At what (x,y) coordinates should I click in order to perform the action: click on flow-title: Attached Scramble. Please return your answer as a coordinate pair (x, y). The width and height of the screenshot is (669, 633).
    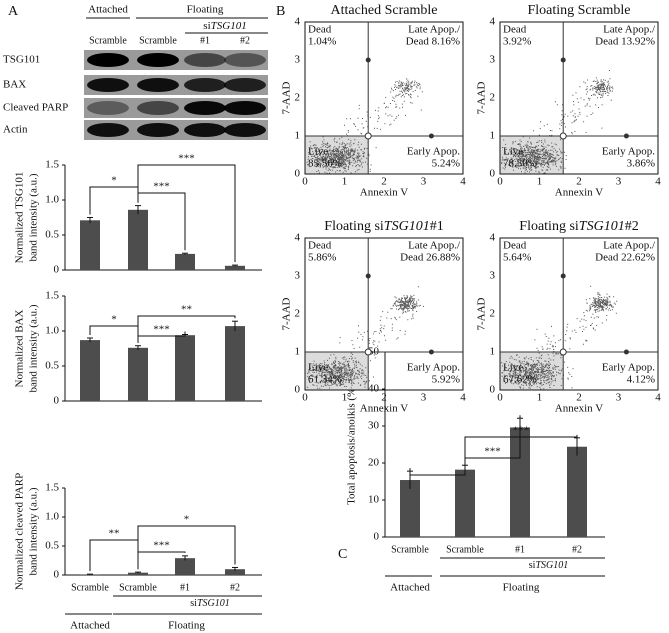
    Looking at the image, I should click on (384, 10).